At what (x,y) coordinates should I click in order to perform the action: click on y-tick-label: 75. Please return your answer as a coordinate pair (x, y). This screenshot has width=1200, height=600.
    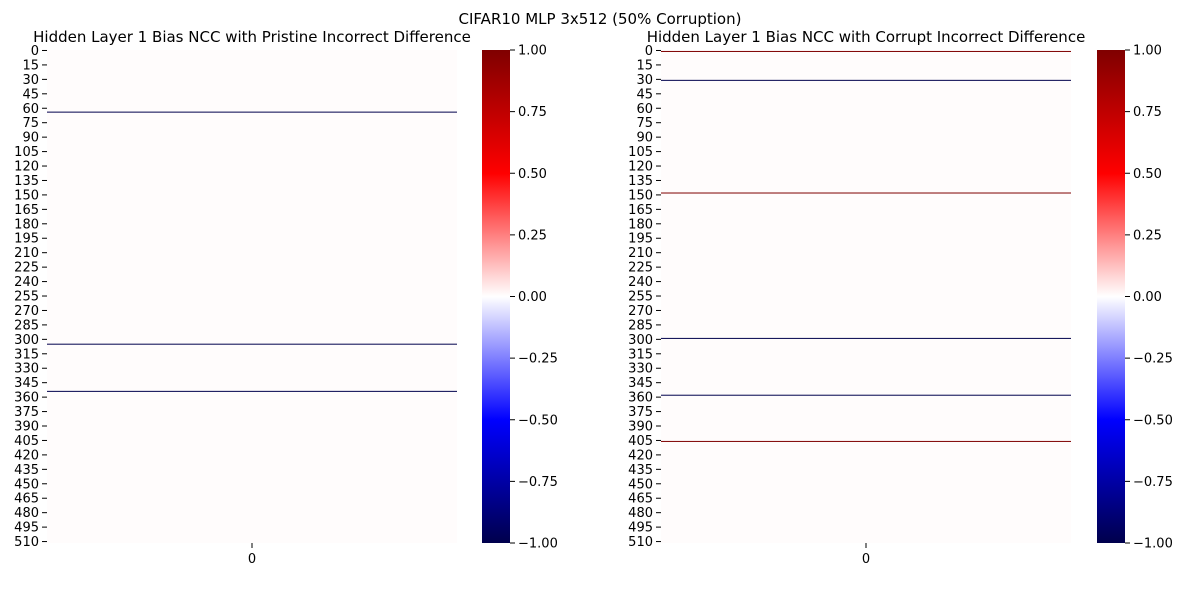
    Looking at the image, I should click on (644, 123).